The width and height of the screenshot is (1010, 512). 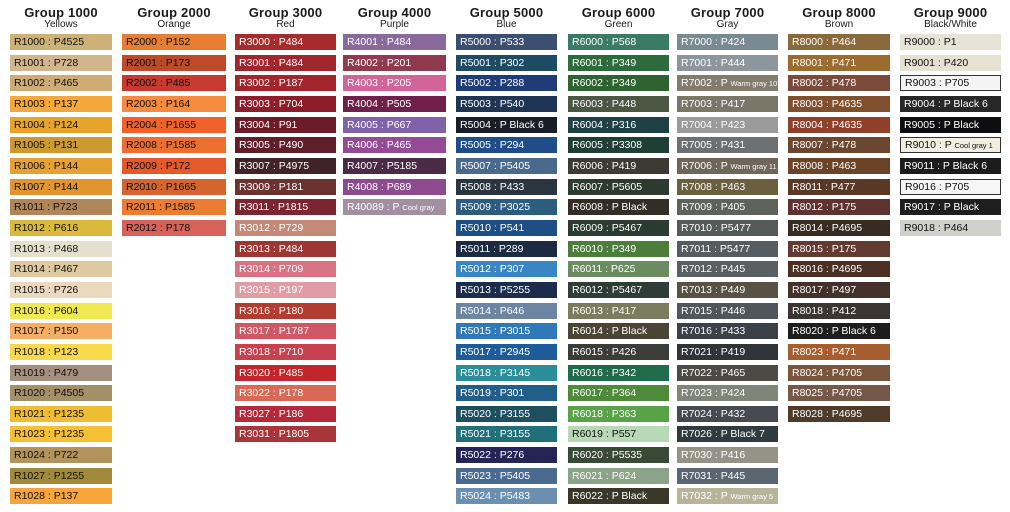 What do you see at coordinates (158, 83) in the screenshot?
I see `swatch-label: R2002 : P485` at bounding box center [158, 83].